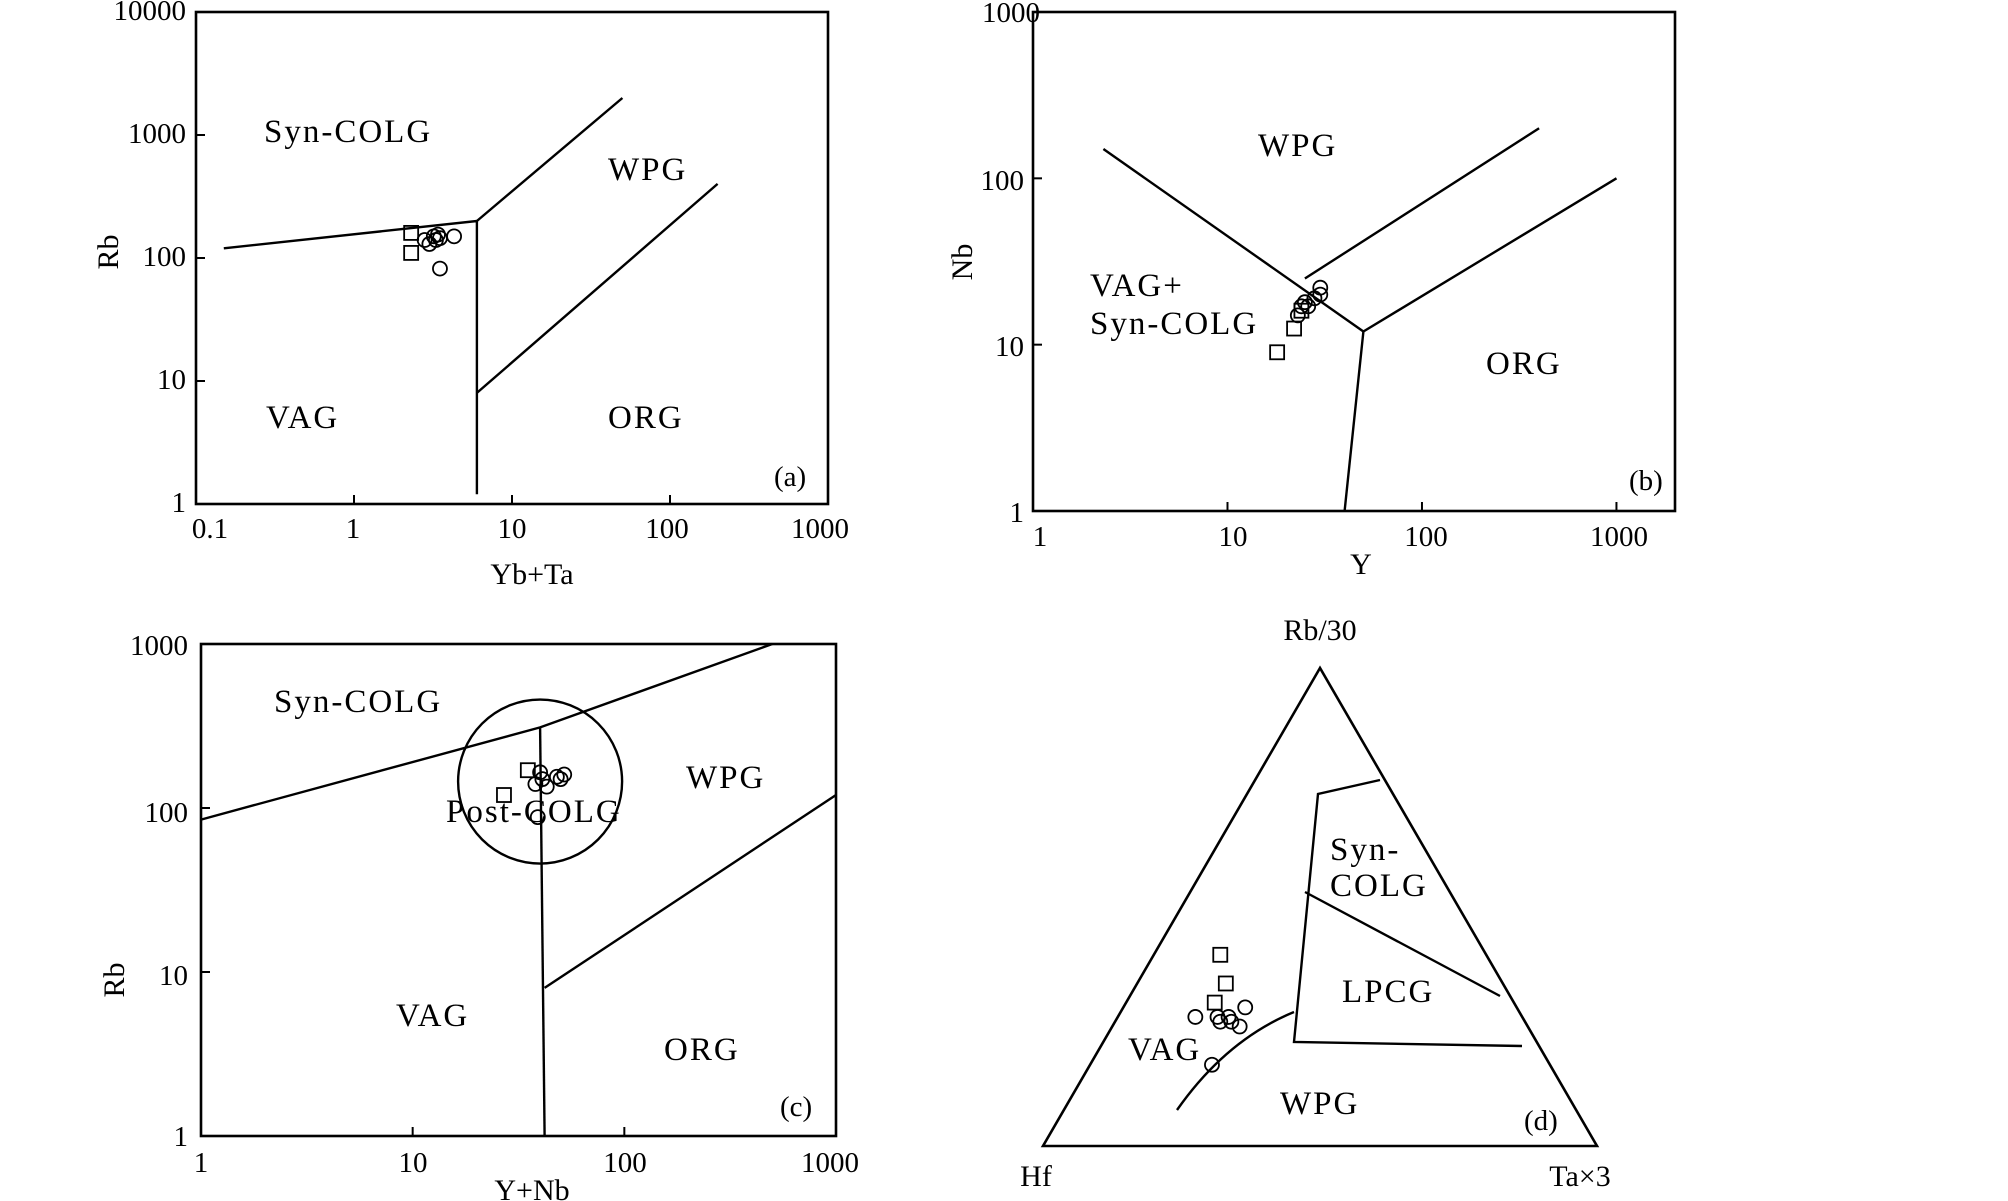  Describe the element at coordinates (1361, 564) in the screenshot. I see `x-axis-label-b: Y` at that location.